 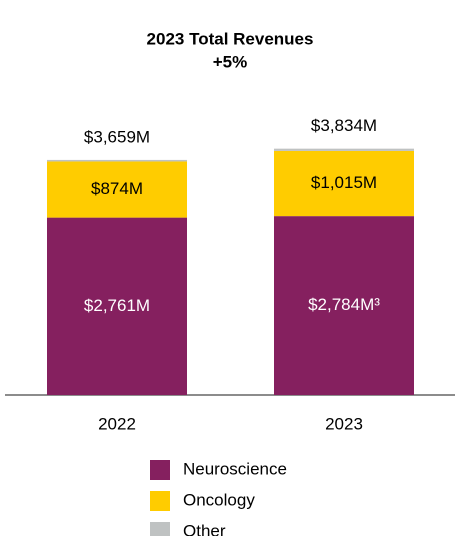 I want to click on x-tick-label: 2022, so click(x=117, y=423).